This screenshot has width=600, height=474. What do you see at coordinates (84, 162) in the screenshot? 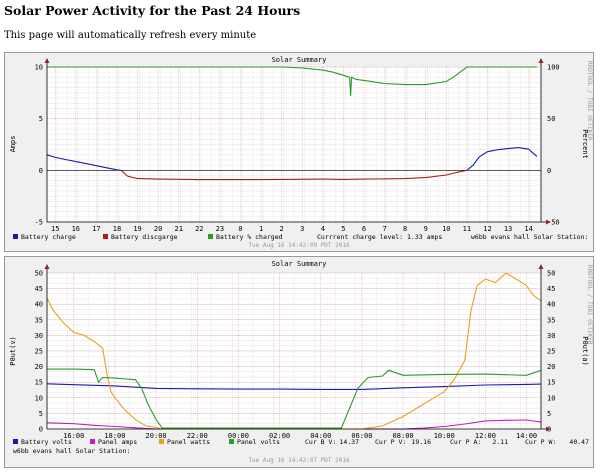
I see `series-line-battery-charge` at bounding box center [84, 162].